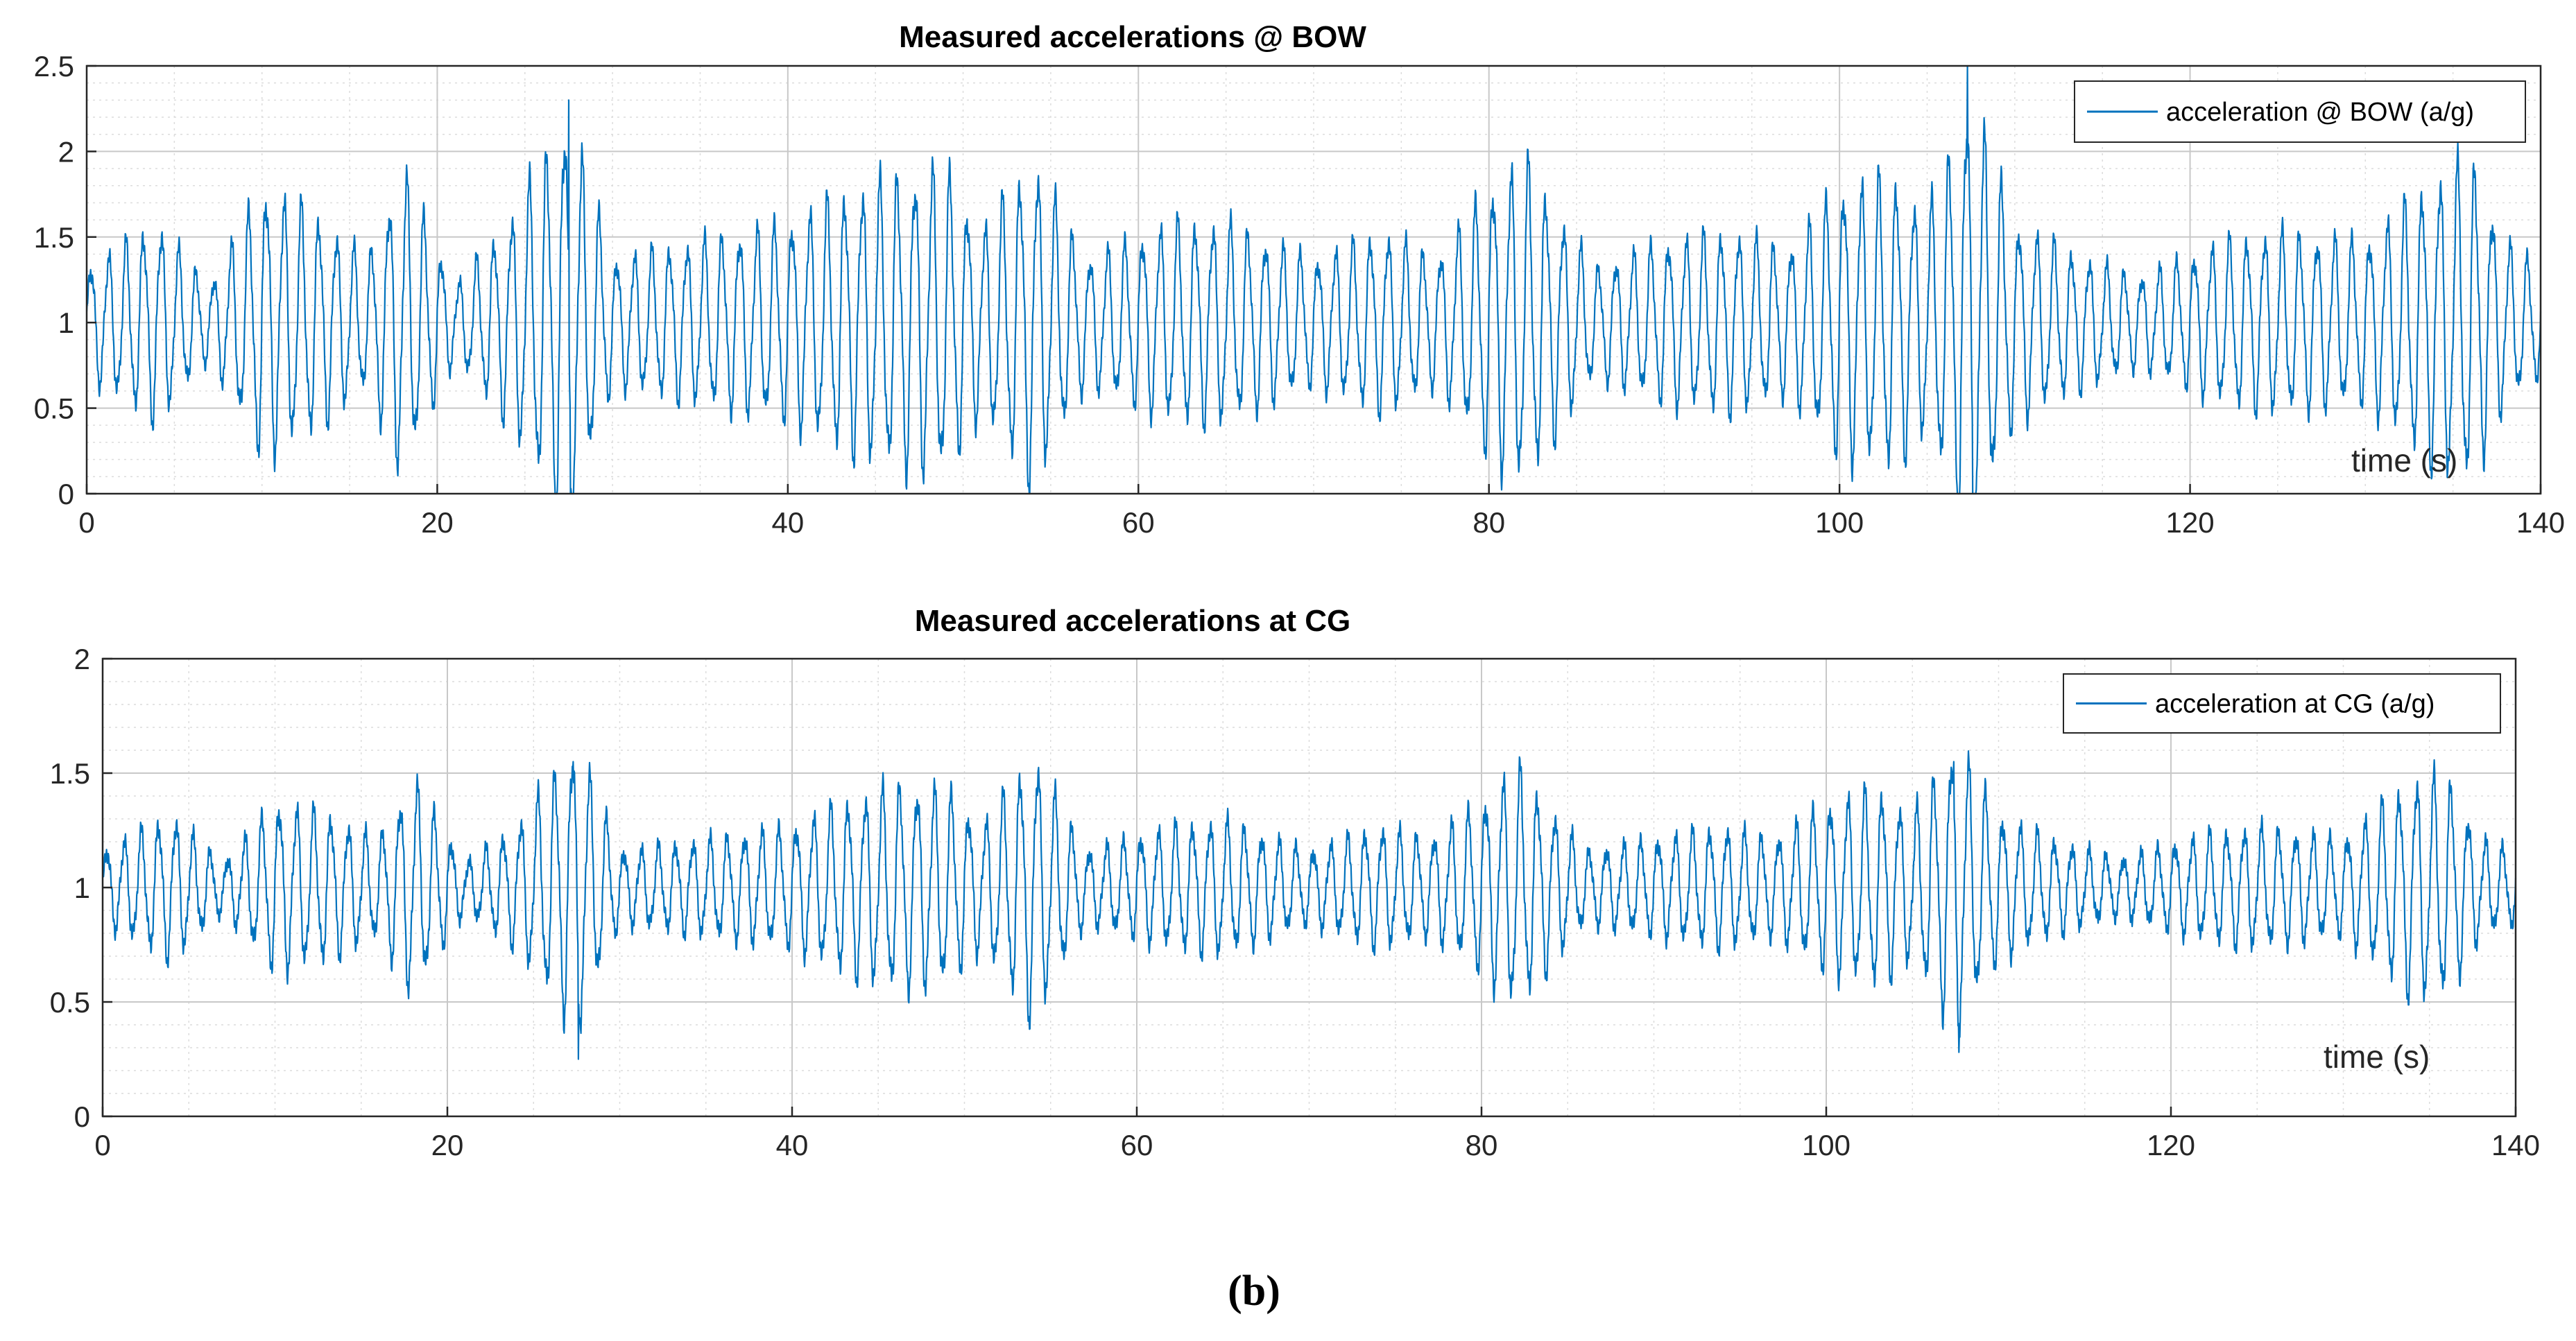 The height and width of the screenshot is (1341, 2576). I want to click on legend-label: acceleration @ BOW (a/g), so click(2320, 113).